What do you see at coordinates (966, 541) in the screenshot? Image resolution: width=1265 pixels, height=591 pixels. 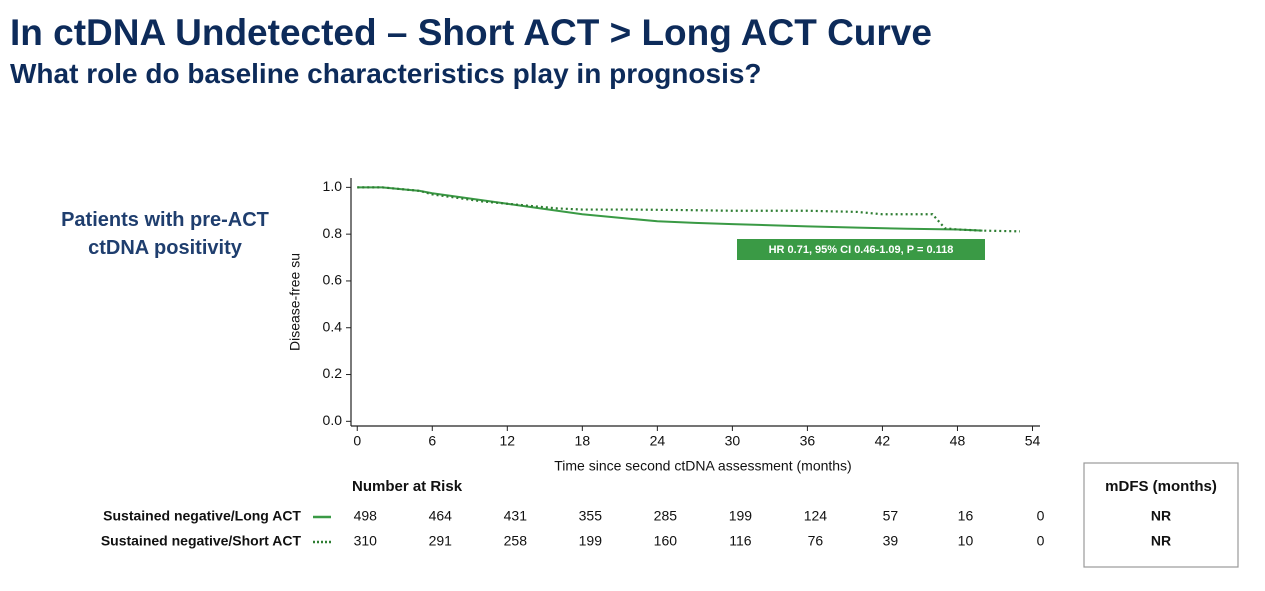 I see `risk-value: 10` at bounding box center [966, 541].